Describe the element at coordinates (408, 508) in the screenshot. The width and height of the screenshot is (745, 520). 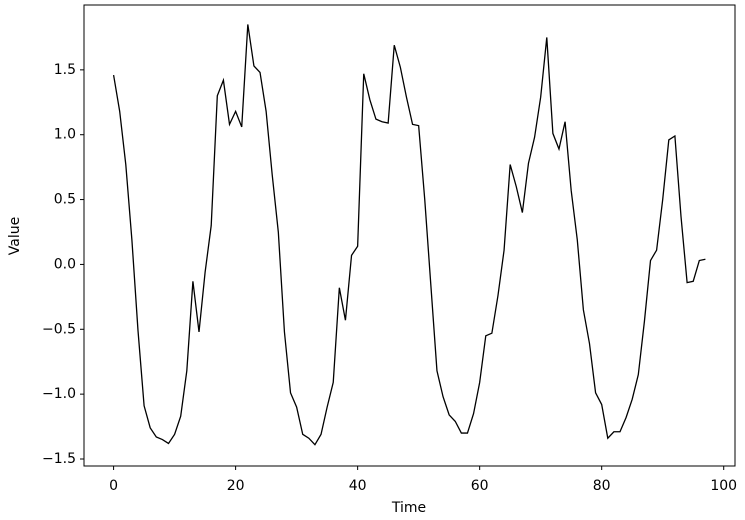
I see `x-axis-label: Time` at that location.